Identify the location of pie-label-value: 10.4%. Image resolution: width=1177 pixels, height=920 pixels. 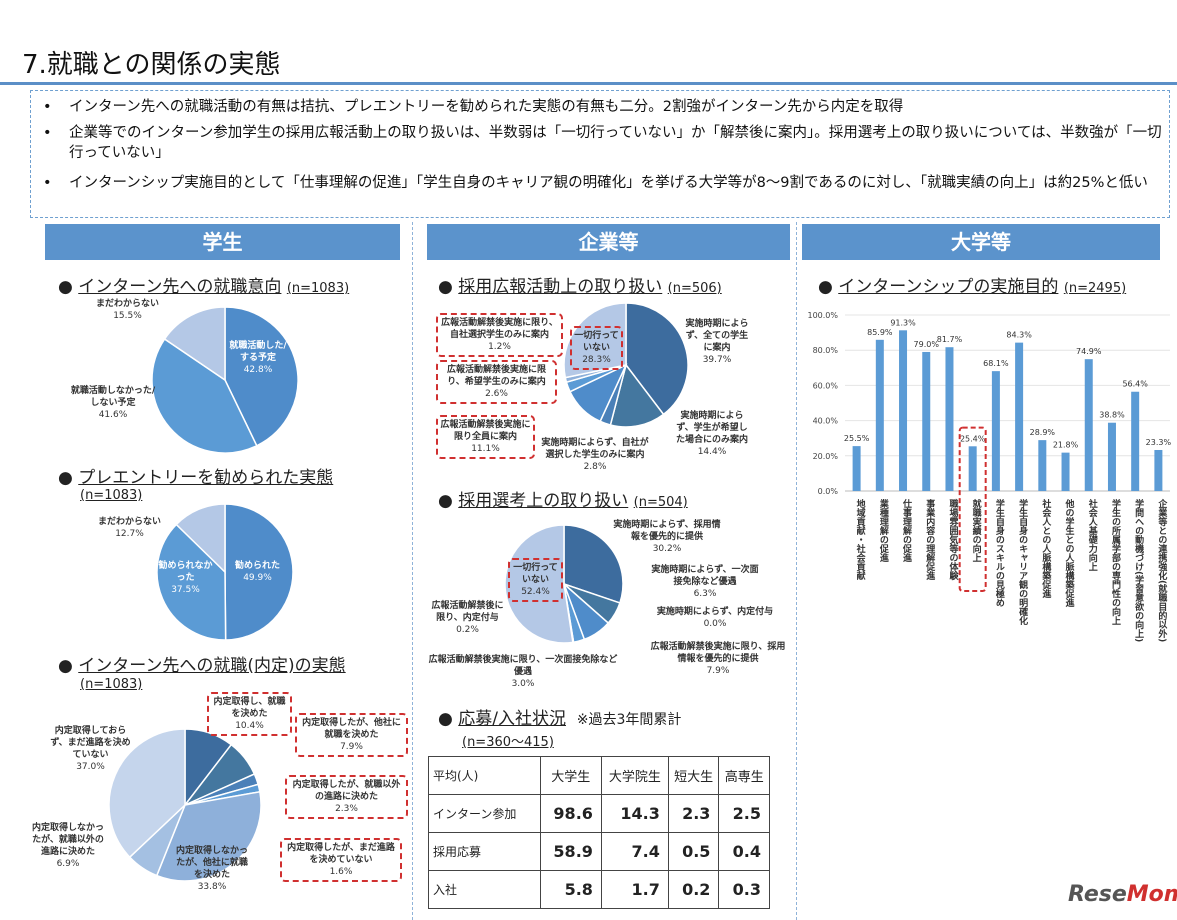
(249, 726).